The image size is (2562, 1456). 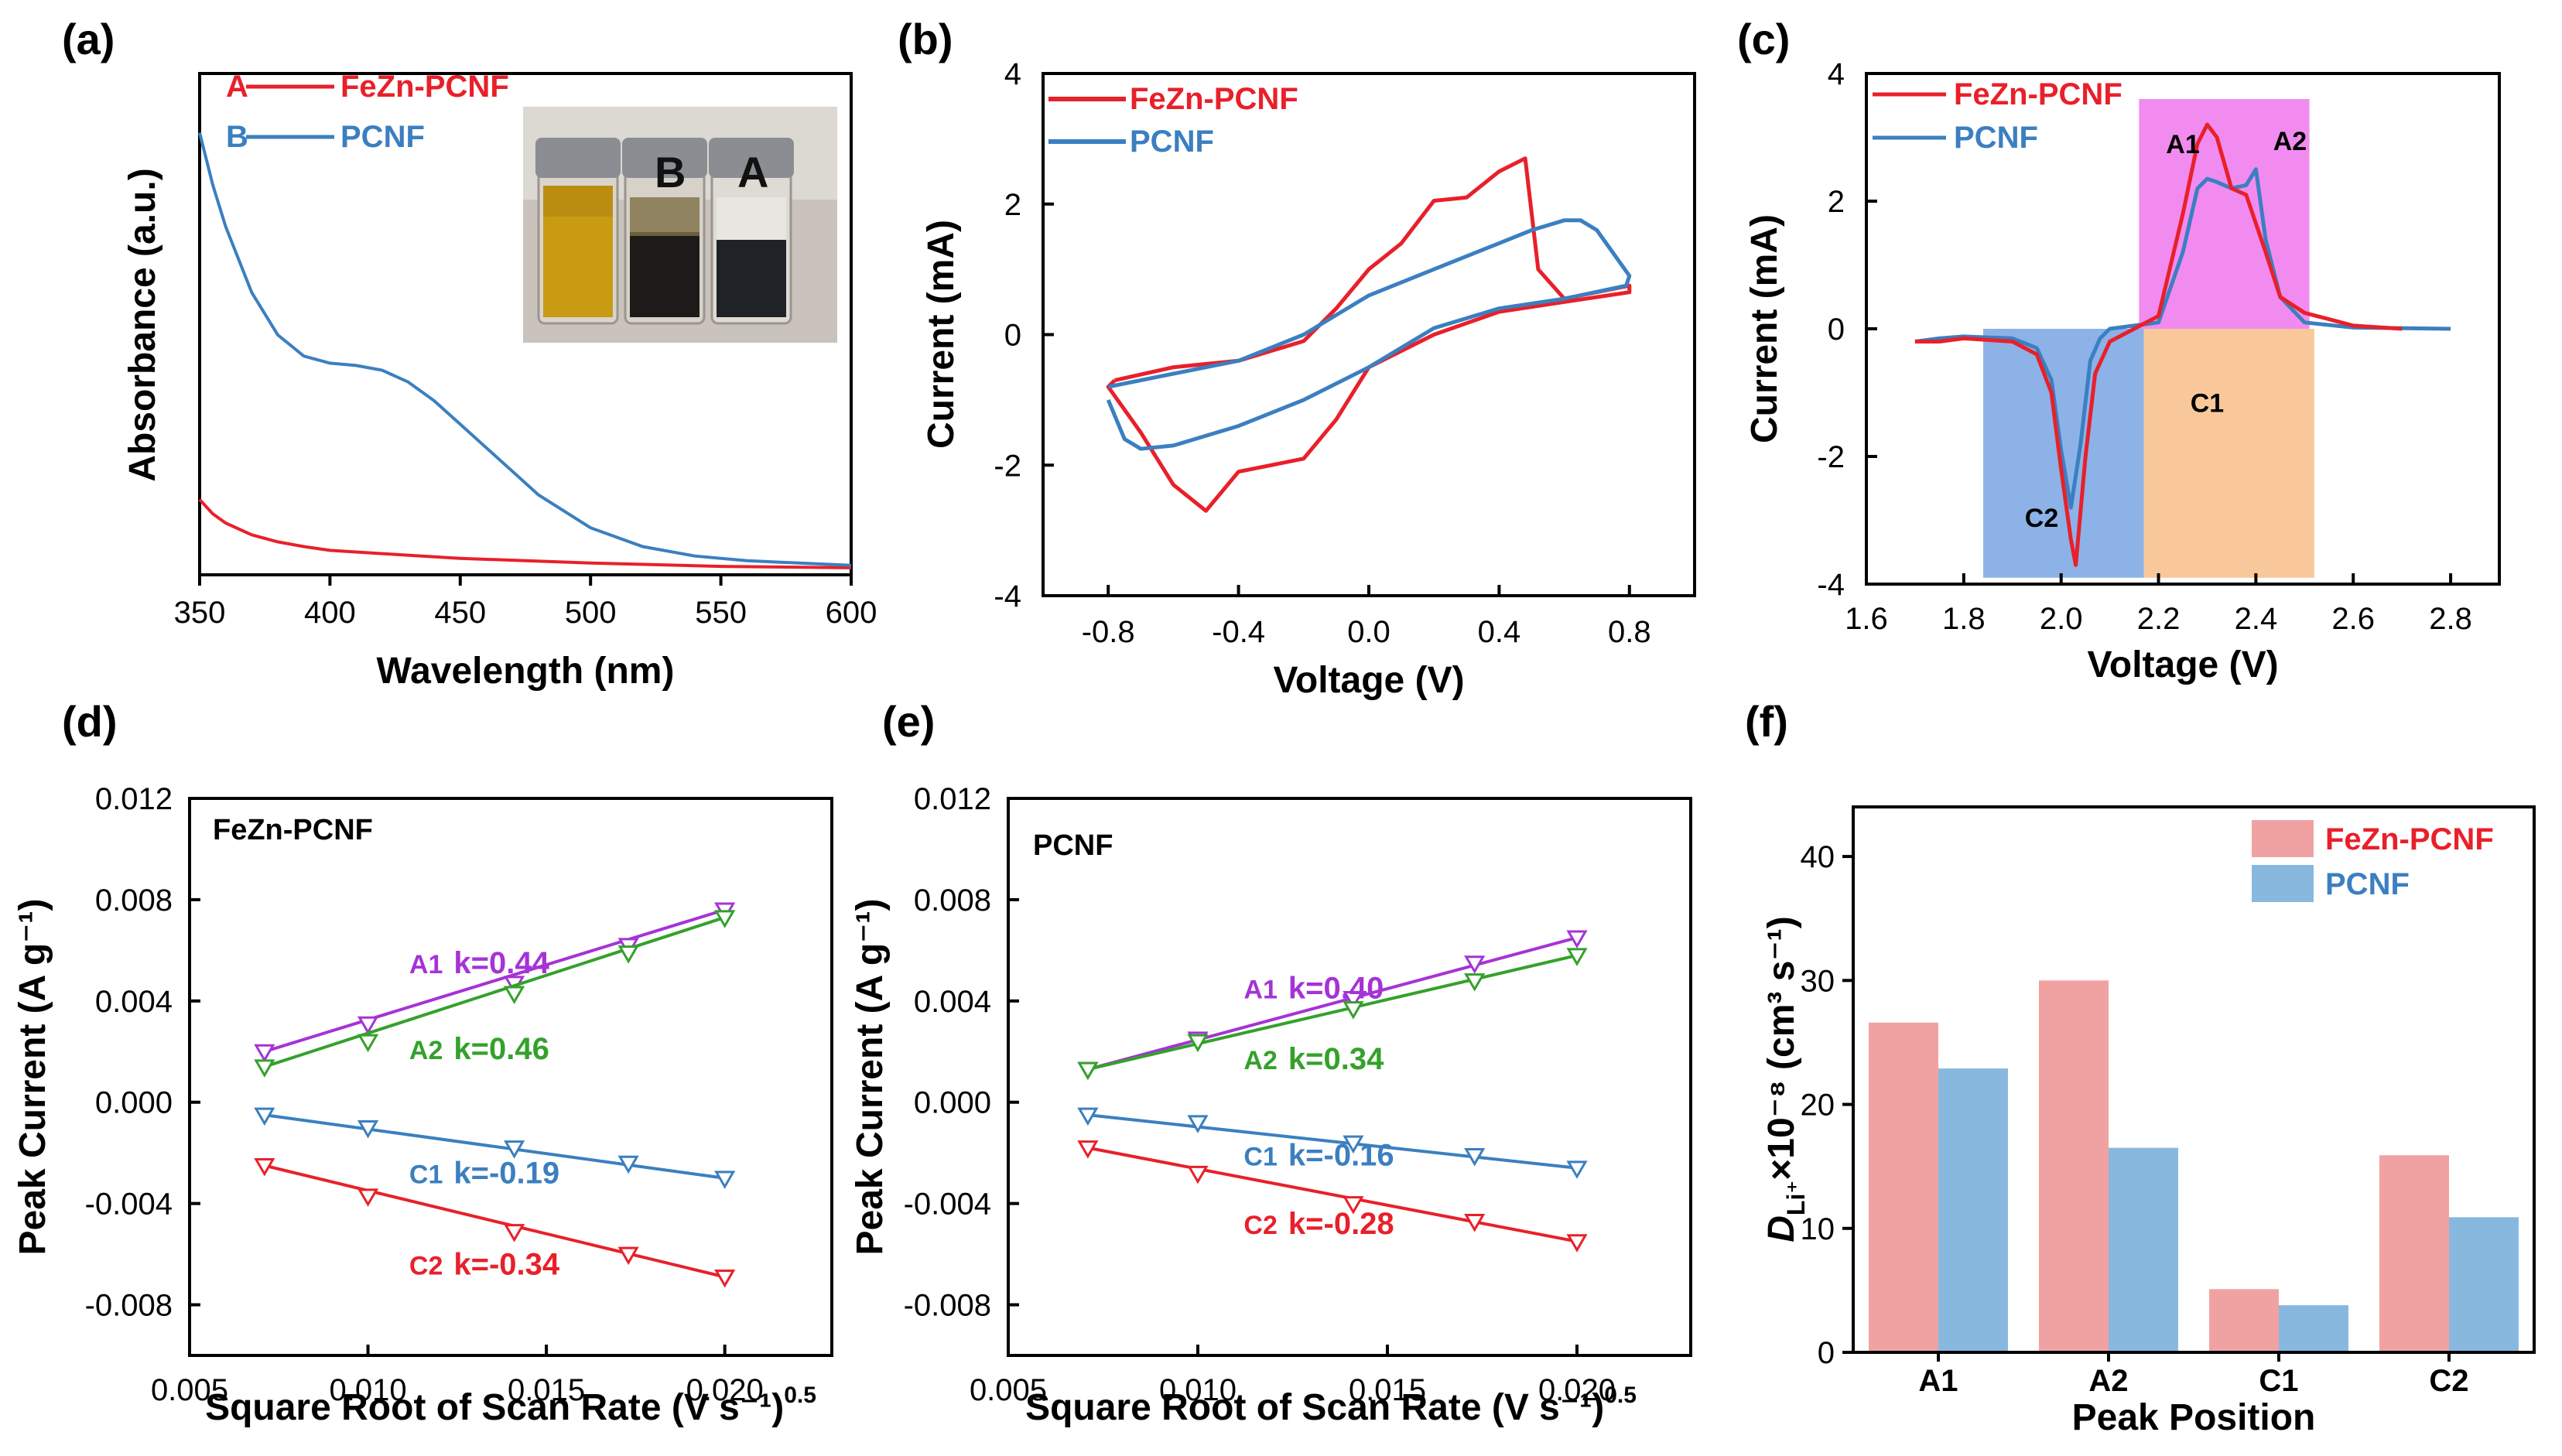 What do you see at coordinates (2283, 883) in the screenshot?
I see `legend-f-pcnf-swatch` at bounding box center [2283, 883].